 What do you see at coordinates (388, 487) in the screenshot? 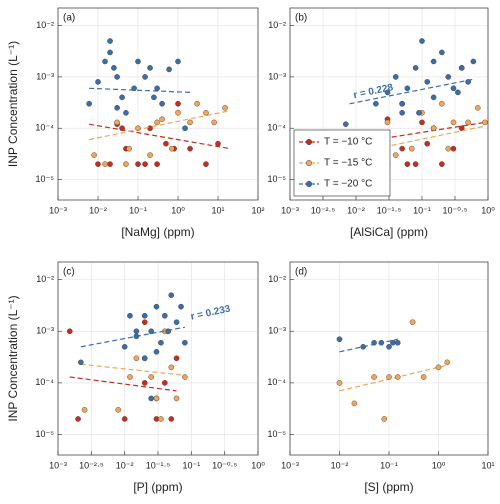
I see `x-axis-label: [S] (ppm)` at bounding box center [388, 487].